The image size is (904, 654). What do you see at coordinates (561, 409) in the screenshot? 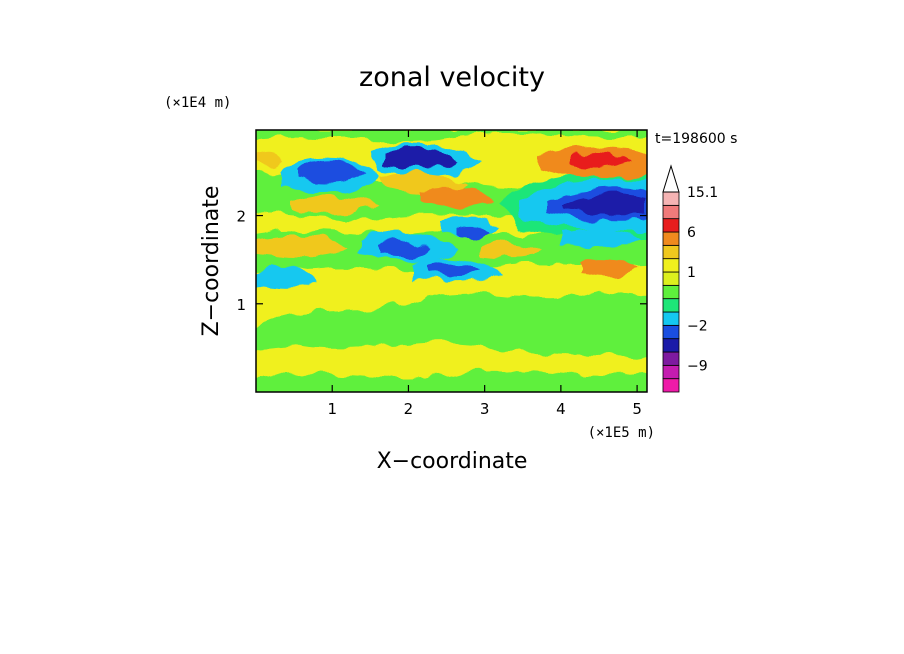
I see `x-tick-label: 4` at bounding box center [561, 409].